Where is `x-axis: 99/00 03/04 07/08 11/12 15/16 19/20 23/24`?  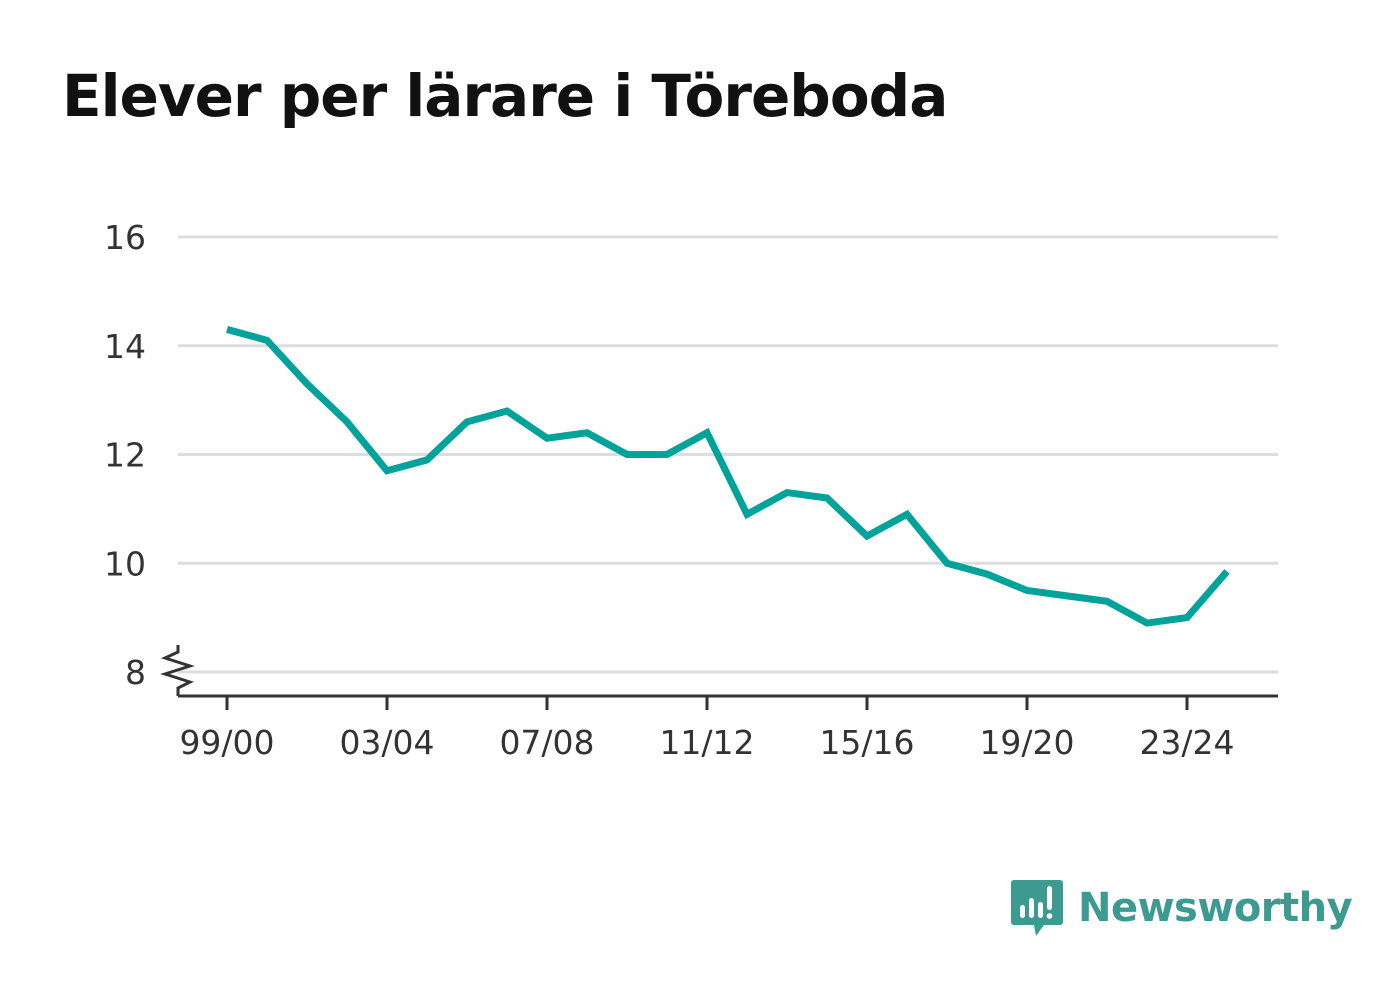
x-axis: 99/00 03/04 07/08 11/12 15/16 19/20 23/24 is located at coordinates (728, 728).